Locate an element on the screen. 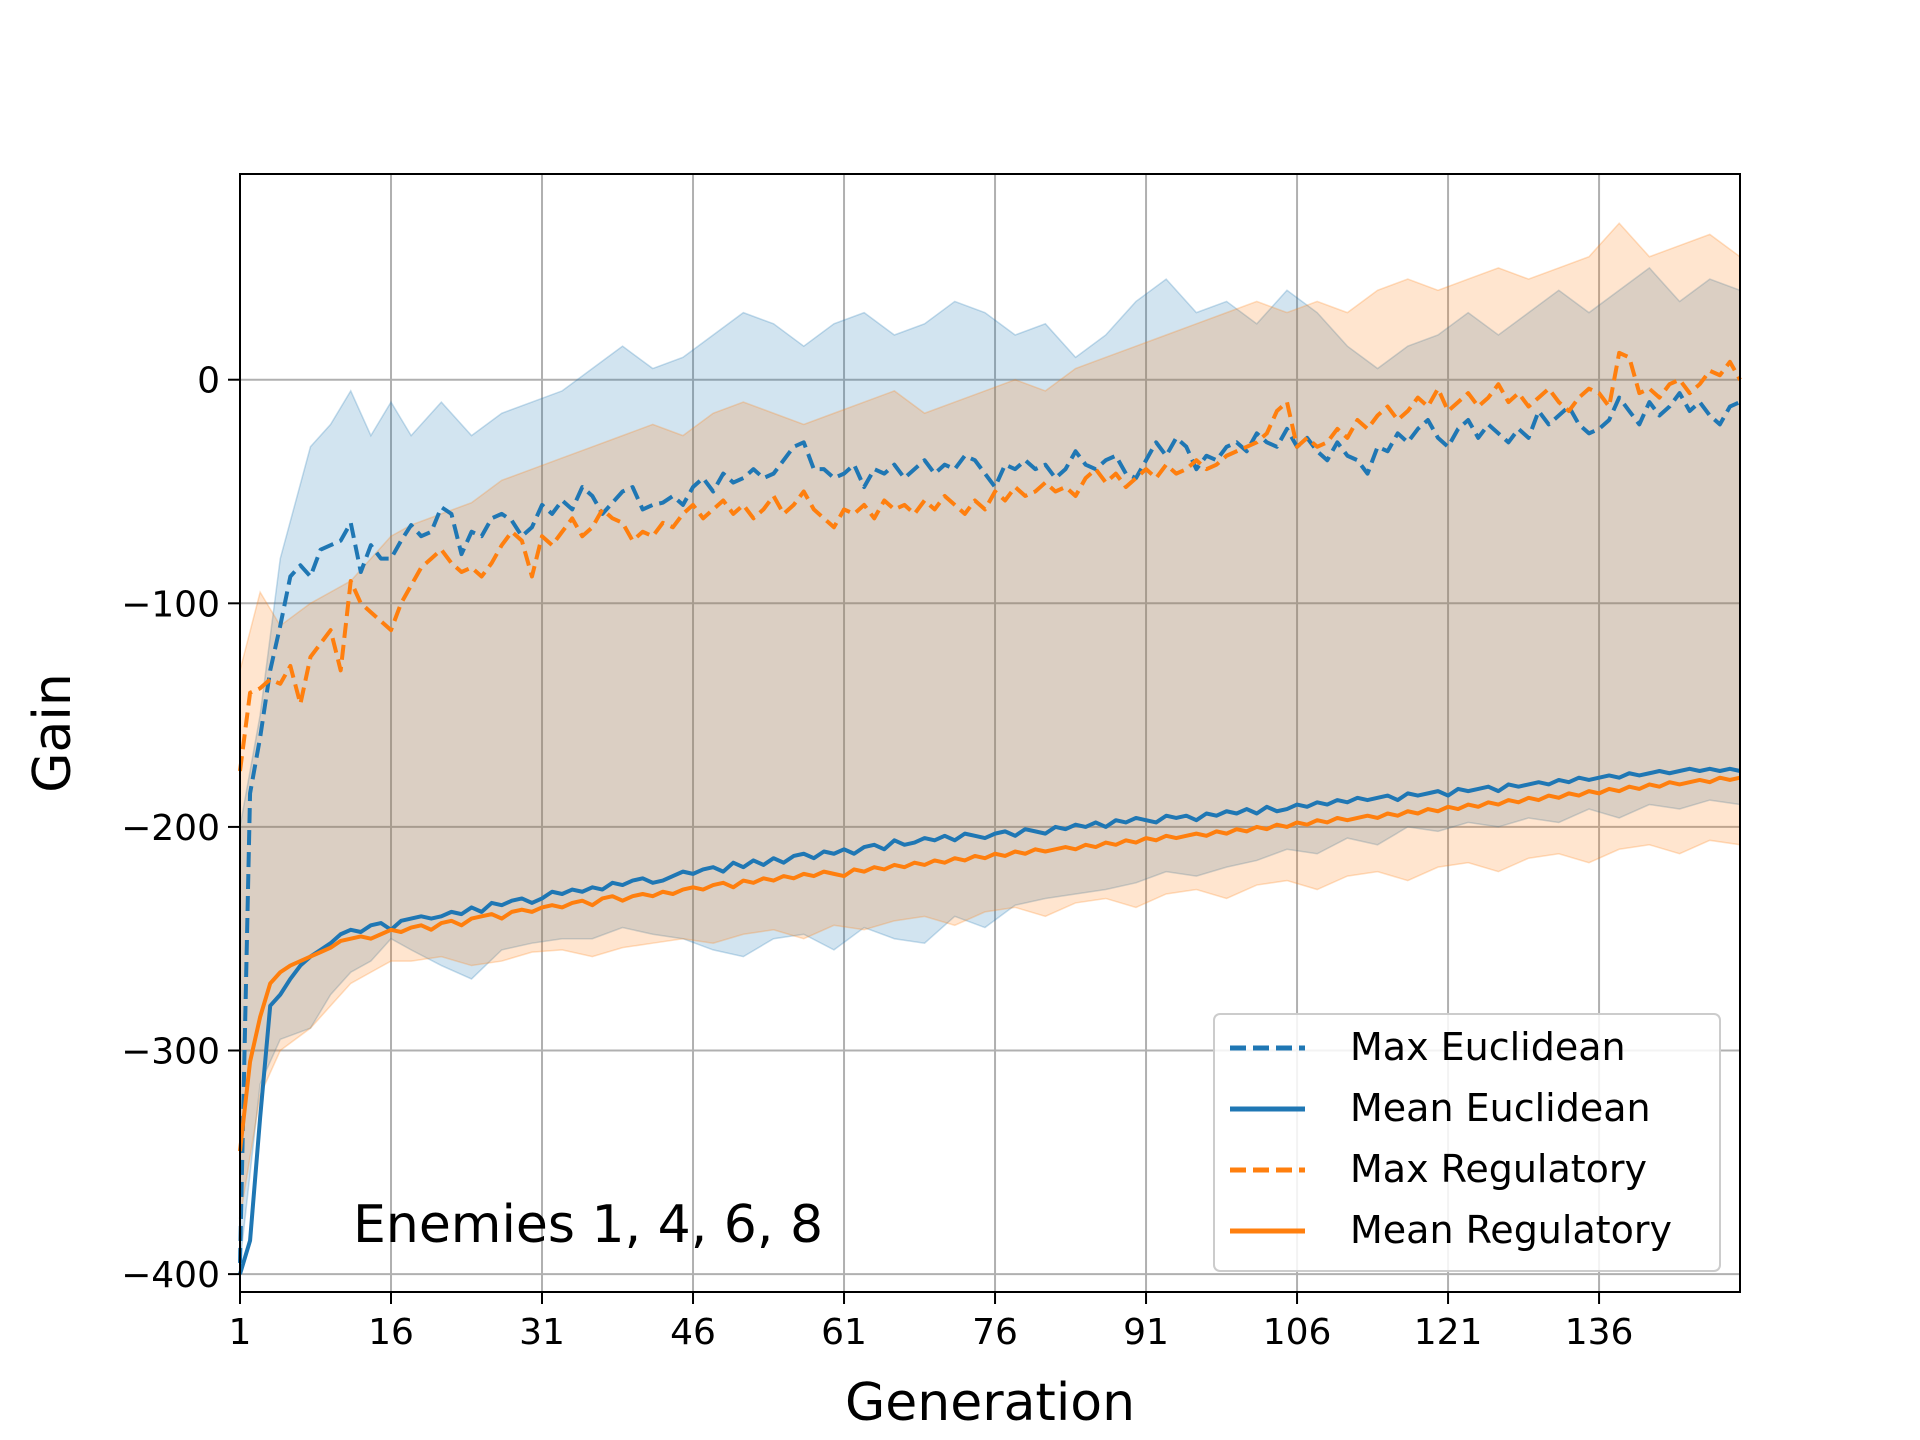 The height and width of the screenshot is (1440, 1920). legend-label-mean-euclidean: Mean Euclidean is located at coordinates (1500, 1108).